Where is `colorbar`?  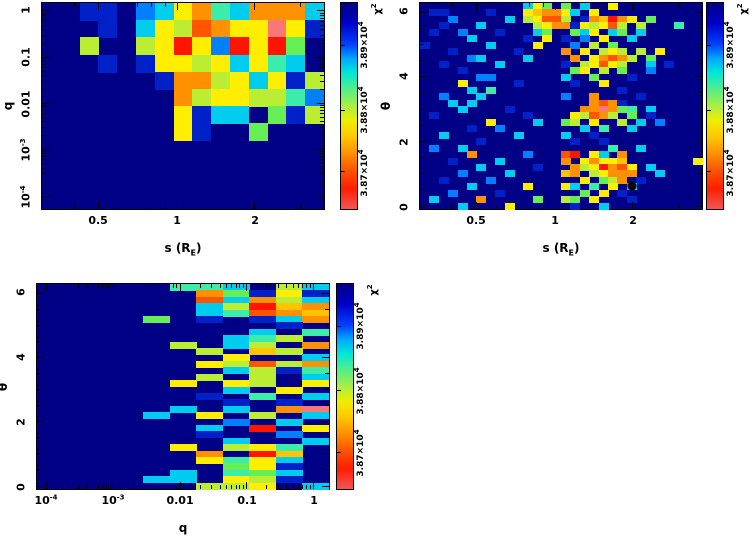 colorbar is located at coordinates (349, 106).